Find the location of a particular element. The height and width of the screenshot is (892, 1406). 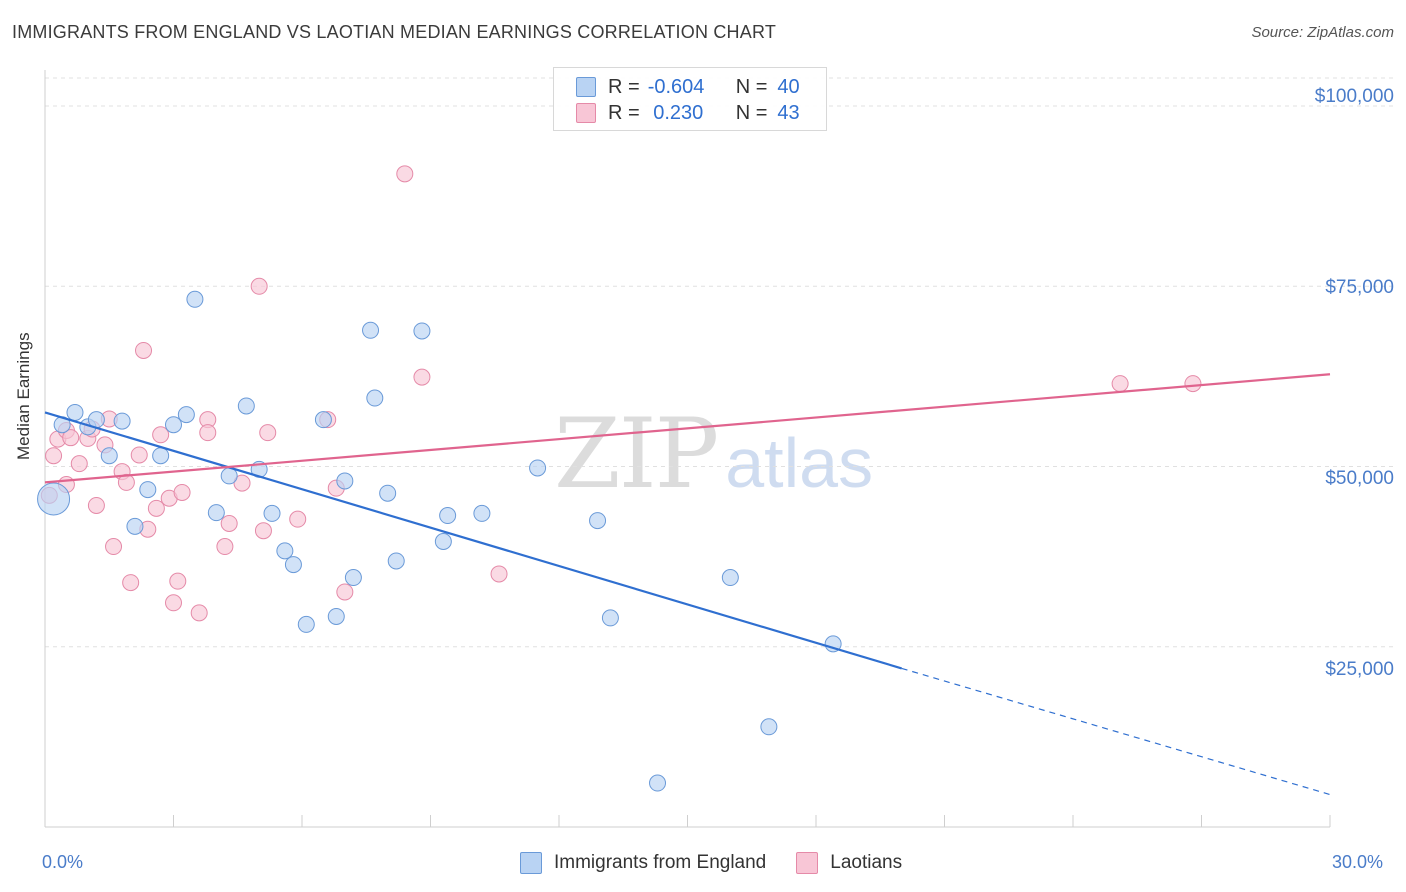

legend-label: Laotians is located at coordinates (866, 862).